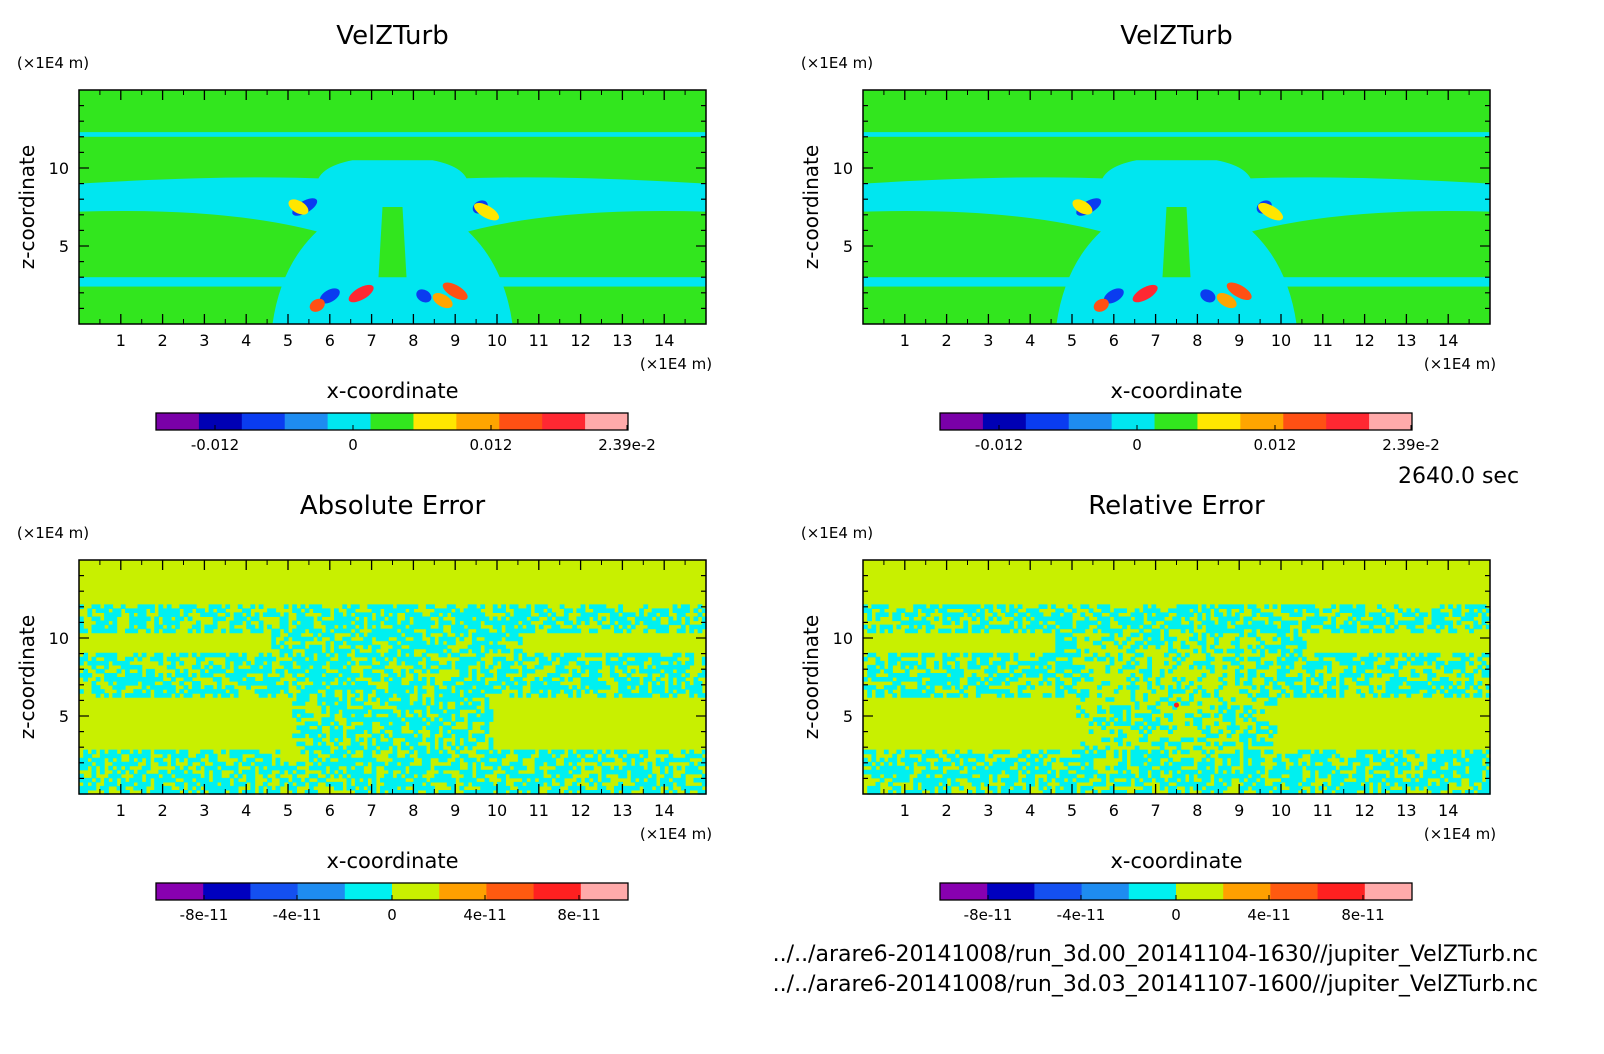  What do you see at coordinates (297, 915) in the screenshot?
I see `colorbar-tick-label: -4e-11` at bounding box center [297, 915].